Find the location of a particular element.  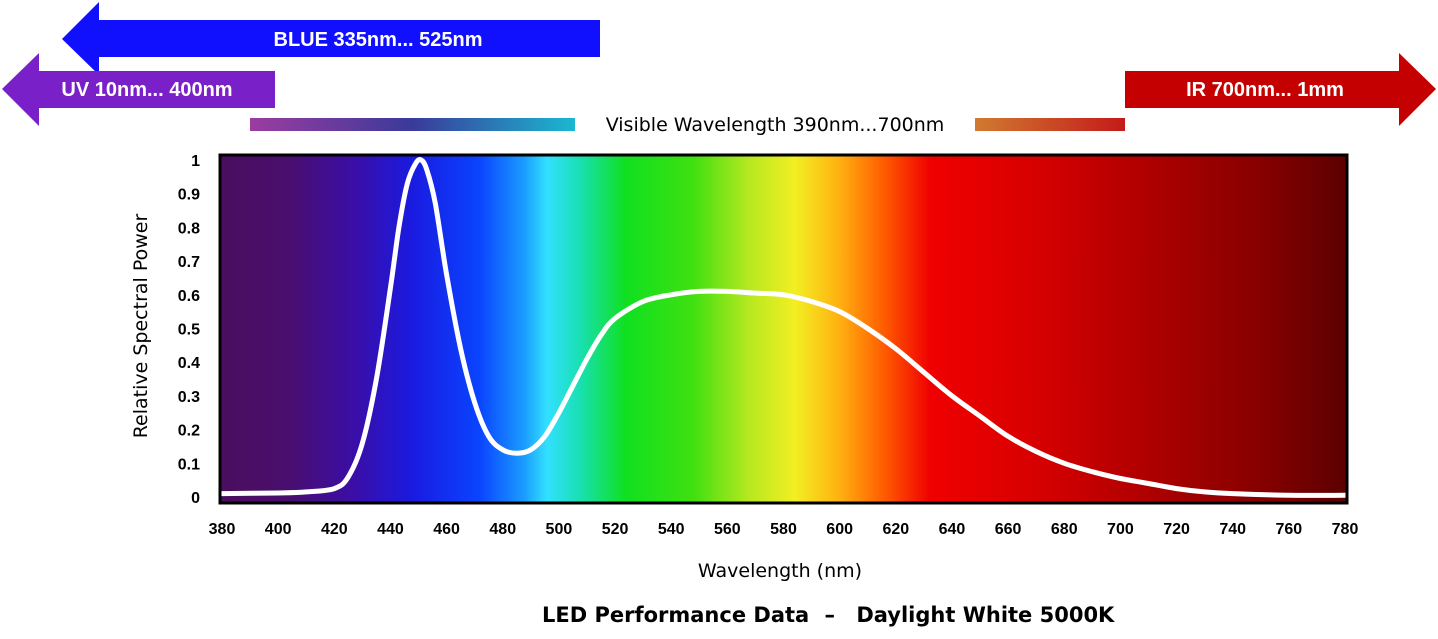

y-tick-labels: 0 0.1 0.2 0.3 0.4 0.5 0.6 0.7 0.8 0.9 1 is located at coordinates (189, 330).